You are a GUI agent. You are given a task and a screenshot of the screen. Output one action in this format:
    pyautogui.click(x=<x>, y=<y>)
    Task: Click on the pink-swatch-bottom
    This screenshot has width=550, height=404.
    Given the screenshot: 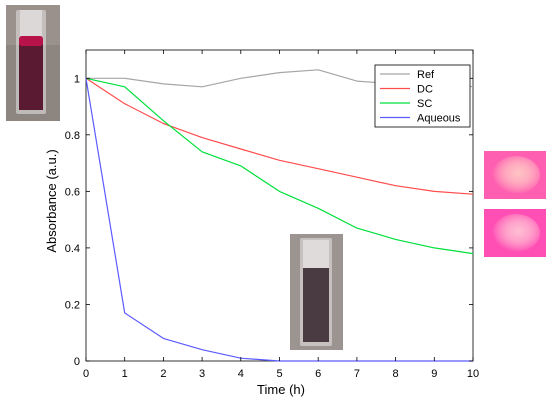 What is the action you would take?
    pyautogui.click(x=515, y=233)
    